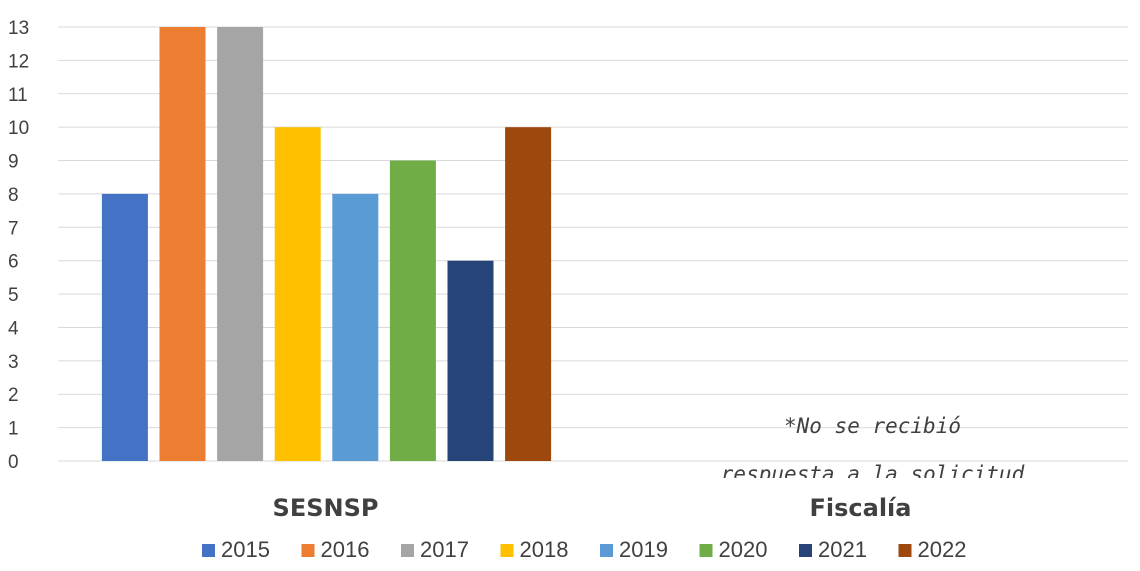  I want to click on legend-swatch-2017, so click(407, 550).